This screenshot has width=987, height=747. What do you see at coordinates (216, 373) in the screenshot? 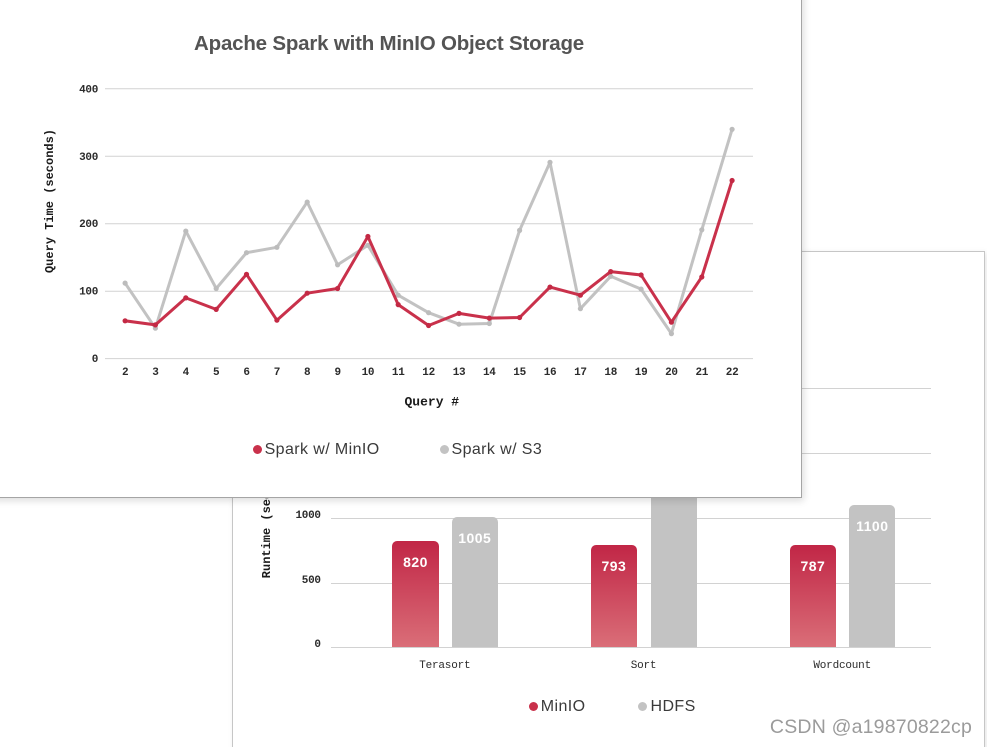
I see `svg-text: 5` at bounding box center [216, 373].